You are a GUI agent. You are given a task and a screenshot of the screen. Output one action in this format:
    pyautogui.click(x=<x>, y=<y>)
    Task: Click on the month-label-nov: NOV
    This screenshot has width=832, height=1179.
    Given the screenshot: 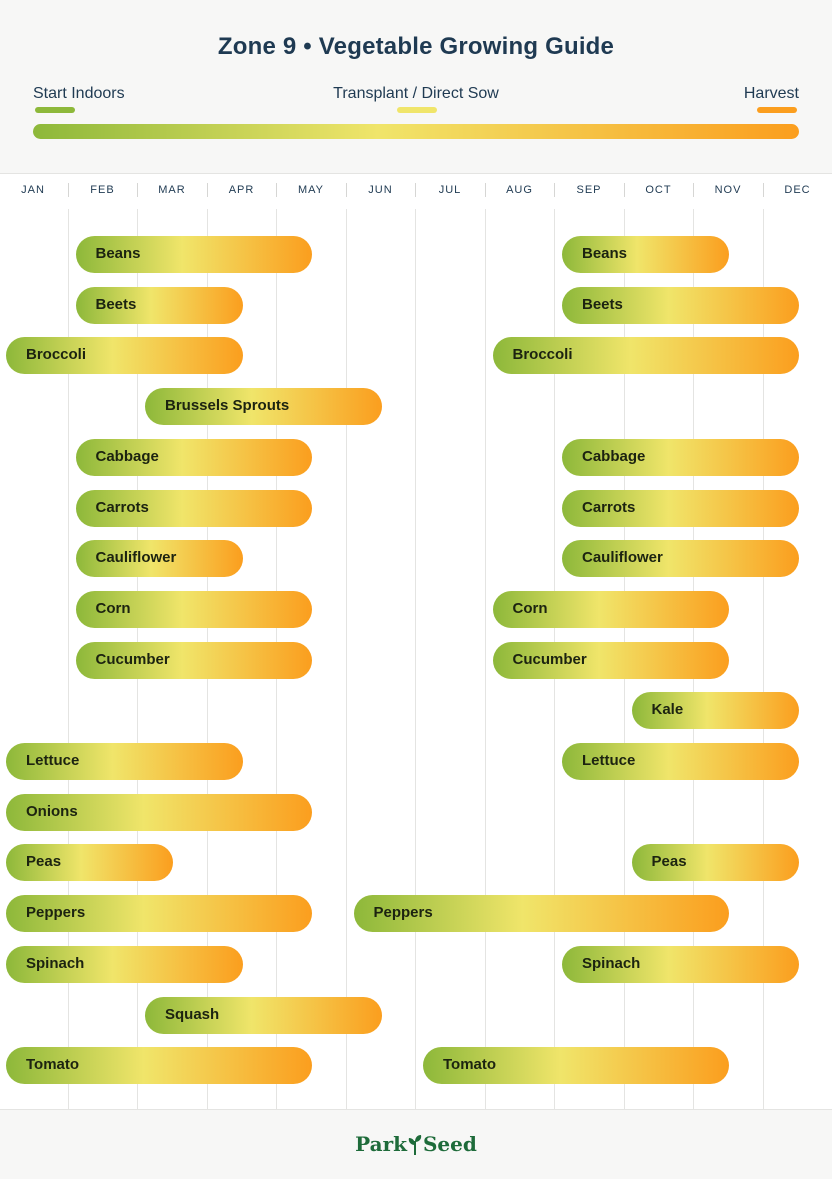 What is the action you would take?
    pyautogui.click(x=728, y=190)
    